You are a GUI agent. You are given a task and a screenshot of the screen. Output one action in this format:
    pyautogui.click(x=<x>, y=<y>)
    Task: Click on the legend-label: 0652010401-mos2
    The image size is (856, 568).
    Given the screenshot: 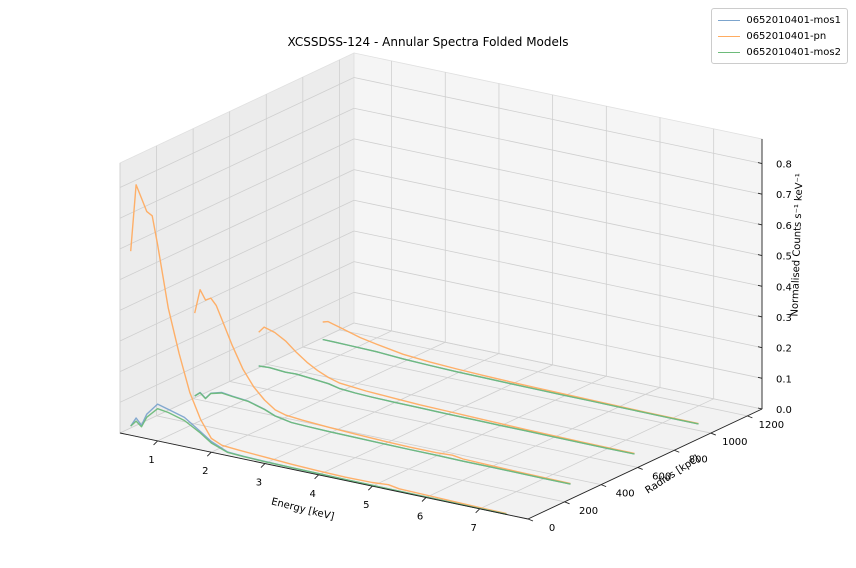 What is the action you would take?
    pyautogui.click(x=793, y=52)
    